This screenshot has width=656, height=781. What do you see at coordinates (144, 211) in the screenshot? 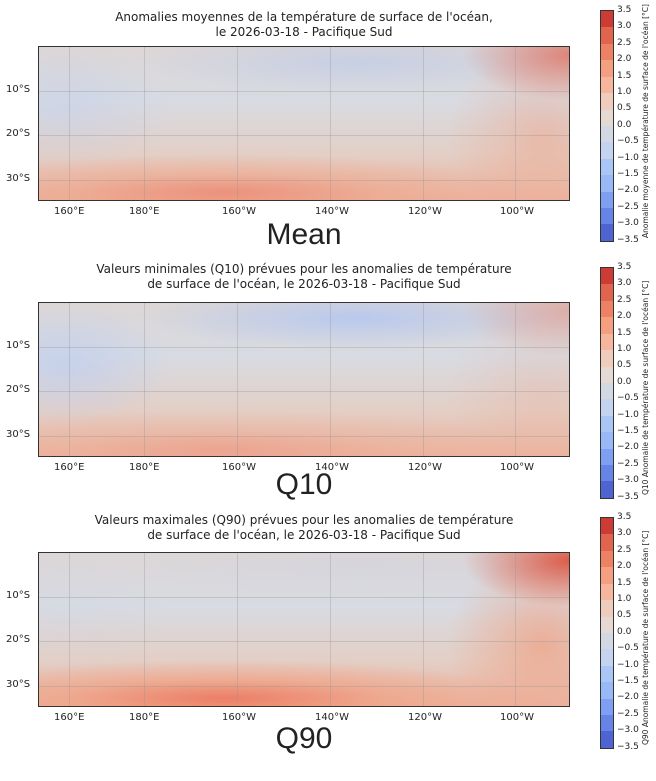
I see `lon-tick: 180°E` at bounding box center [144, 211].